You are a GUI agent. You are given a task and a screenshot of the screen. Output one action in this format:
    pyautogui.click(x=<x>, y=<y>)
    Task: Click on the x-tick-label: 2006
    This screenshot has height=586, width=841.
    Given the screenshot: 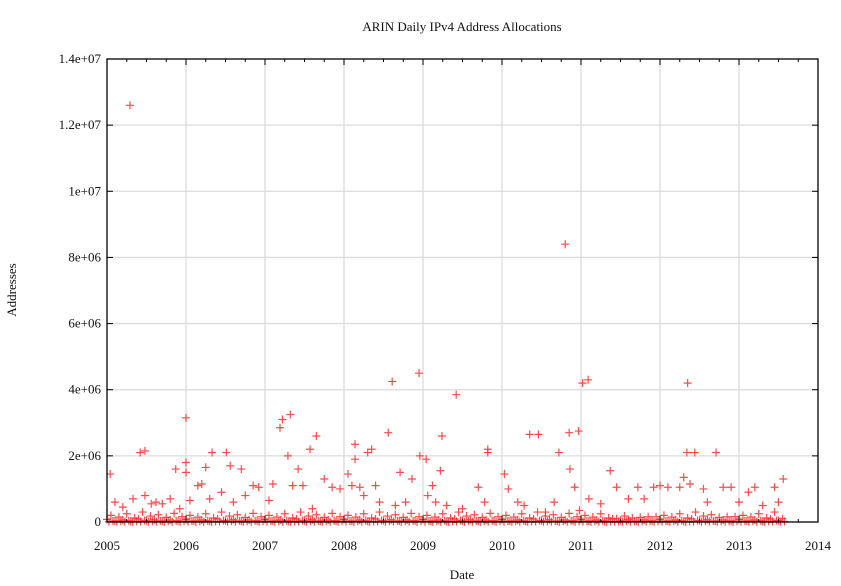 What is the action you would take?
    pyautogui.click(x=186, y=545)
    